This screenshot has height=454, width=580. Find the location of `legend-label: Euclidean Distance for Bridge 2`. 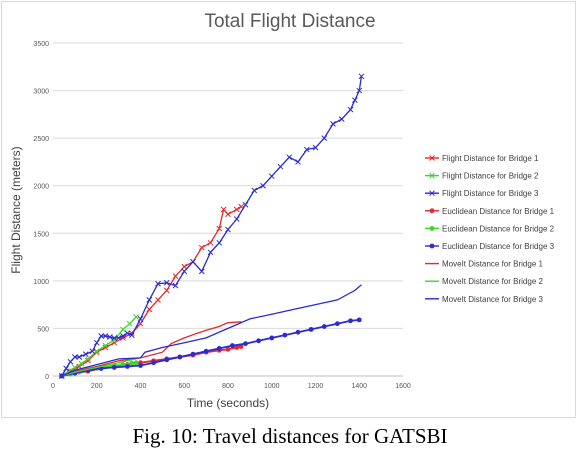

legend-label: Euclidean Distance for Bridge 2 is located at coordinates (498, 228).